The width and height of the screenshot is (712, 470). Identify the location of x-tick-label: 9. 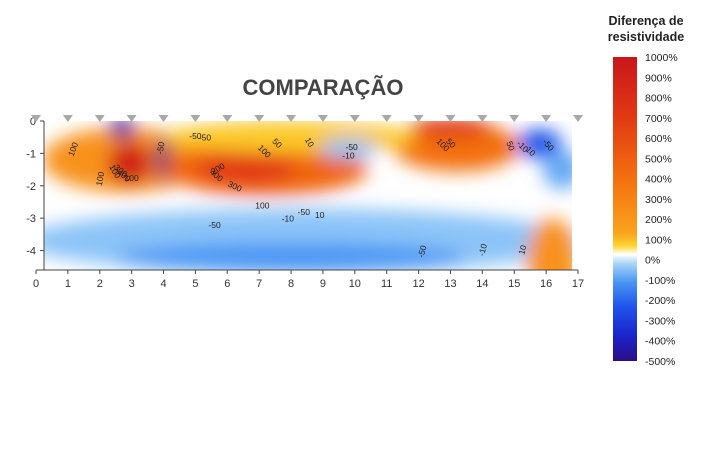
(323, 284).